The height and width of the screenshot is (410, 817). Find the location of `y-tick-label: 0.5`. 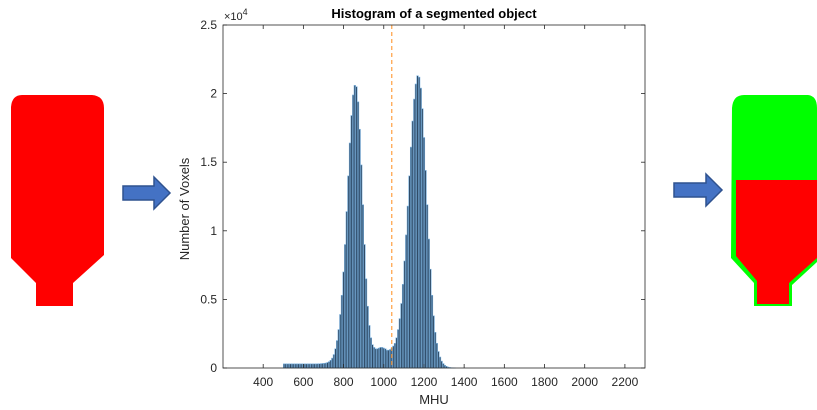

y-tick-label: 0.5 is located at coordinates (208, 299).